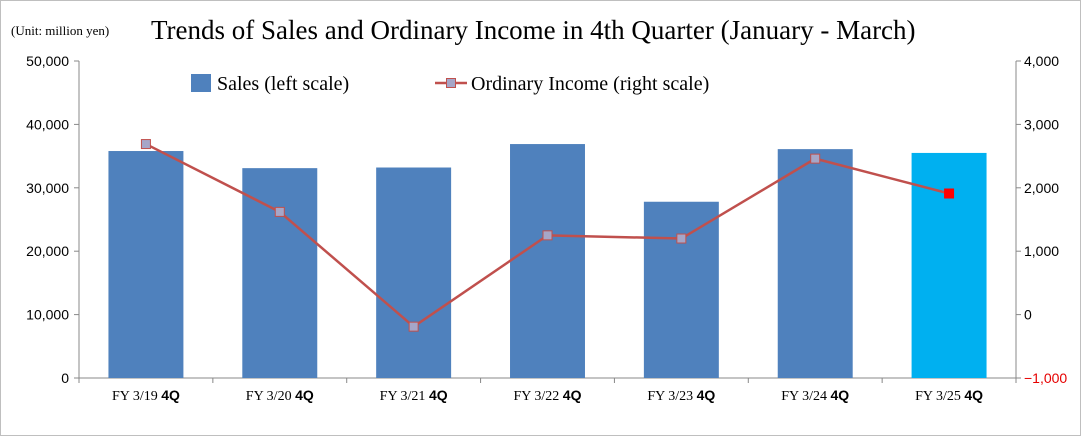  What do you see at coordinates (1045, 378) in the screenshot?
I see `right-tick-label: −1,000` at bounding box center [1045, 378].